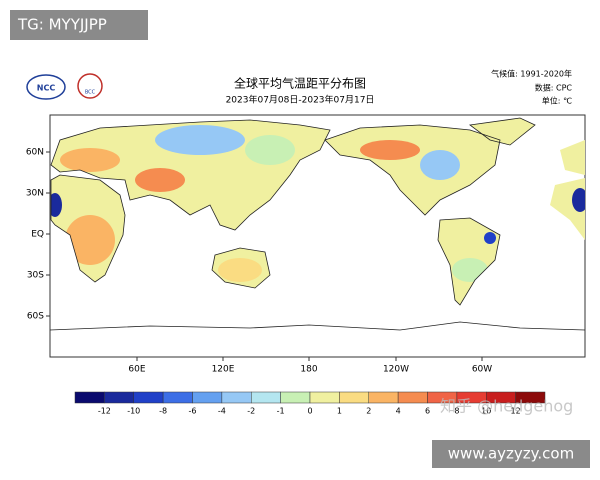 The width and height of the screenshot is (600, 480). I want to click on colorbar-label: -4, so click(222, 411).